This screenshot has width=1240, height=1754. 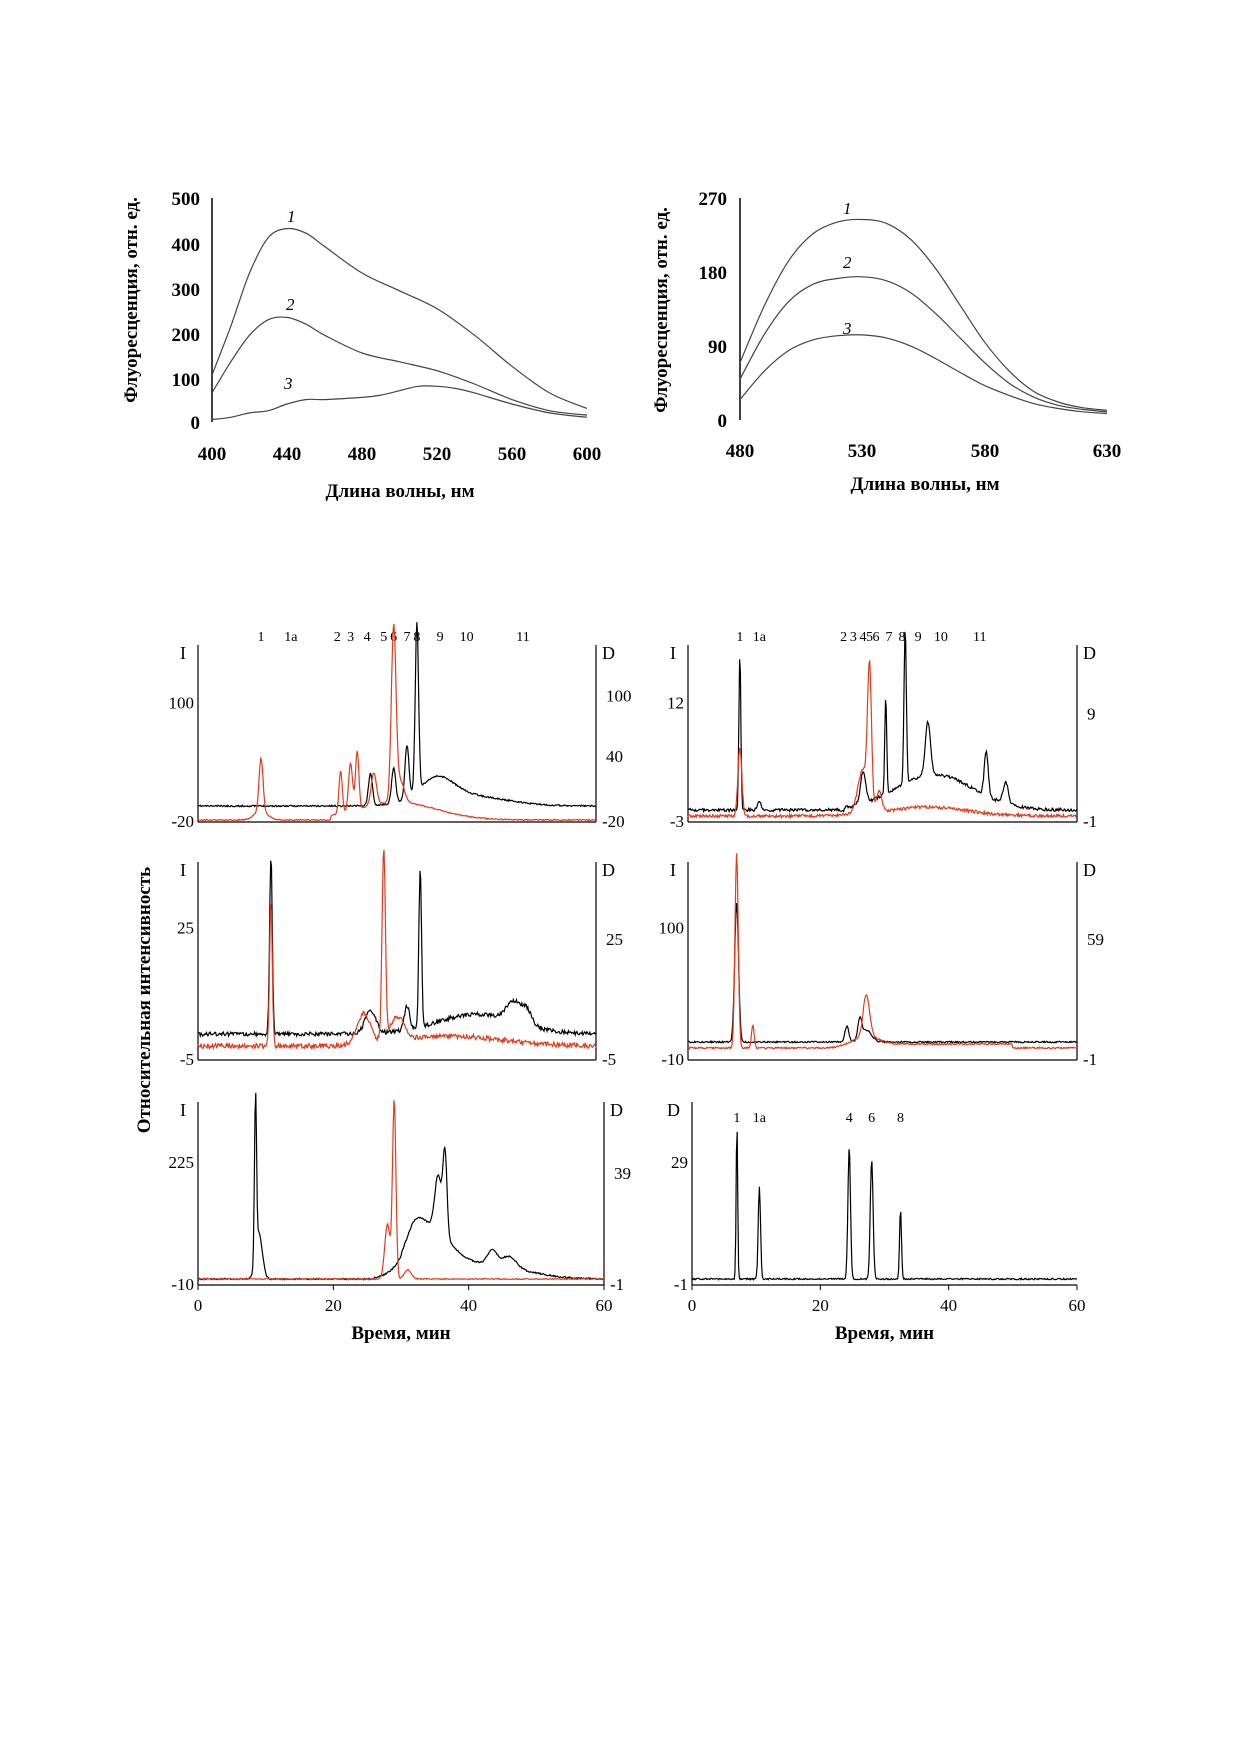 I want to click on spec-b-xlabel: Длина волны, нм, so click(x=924, y=484).